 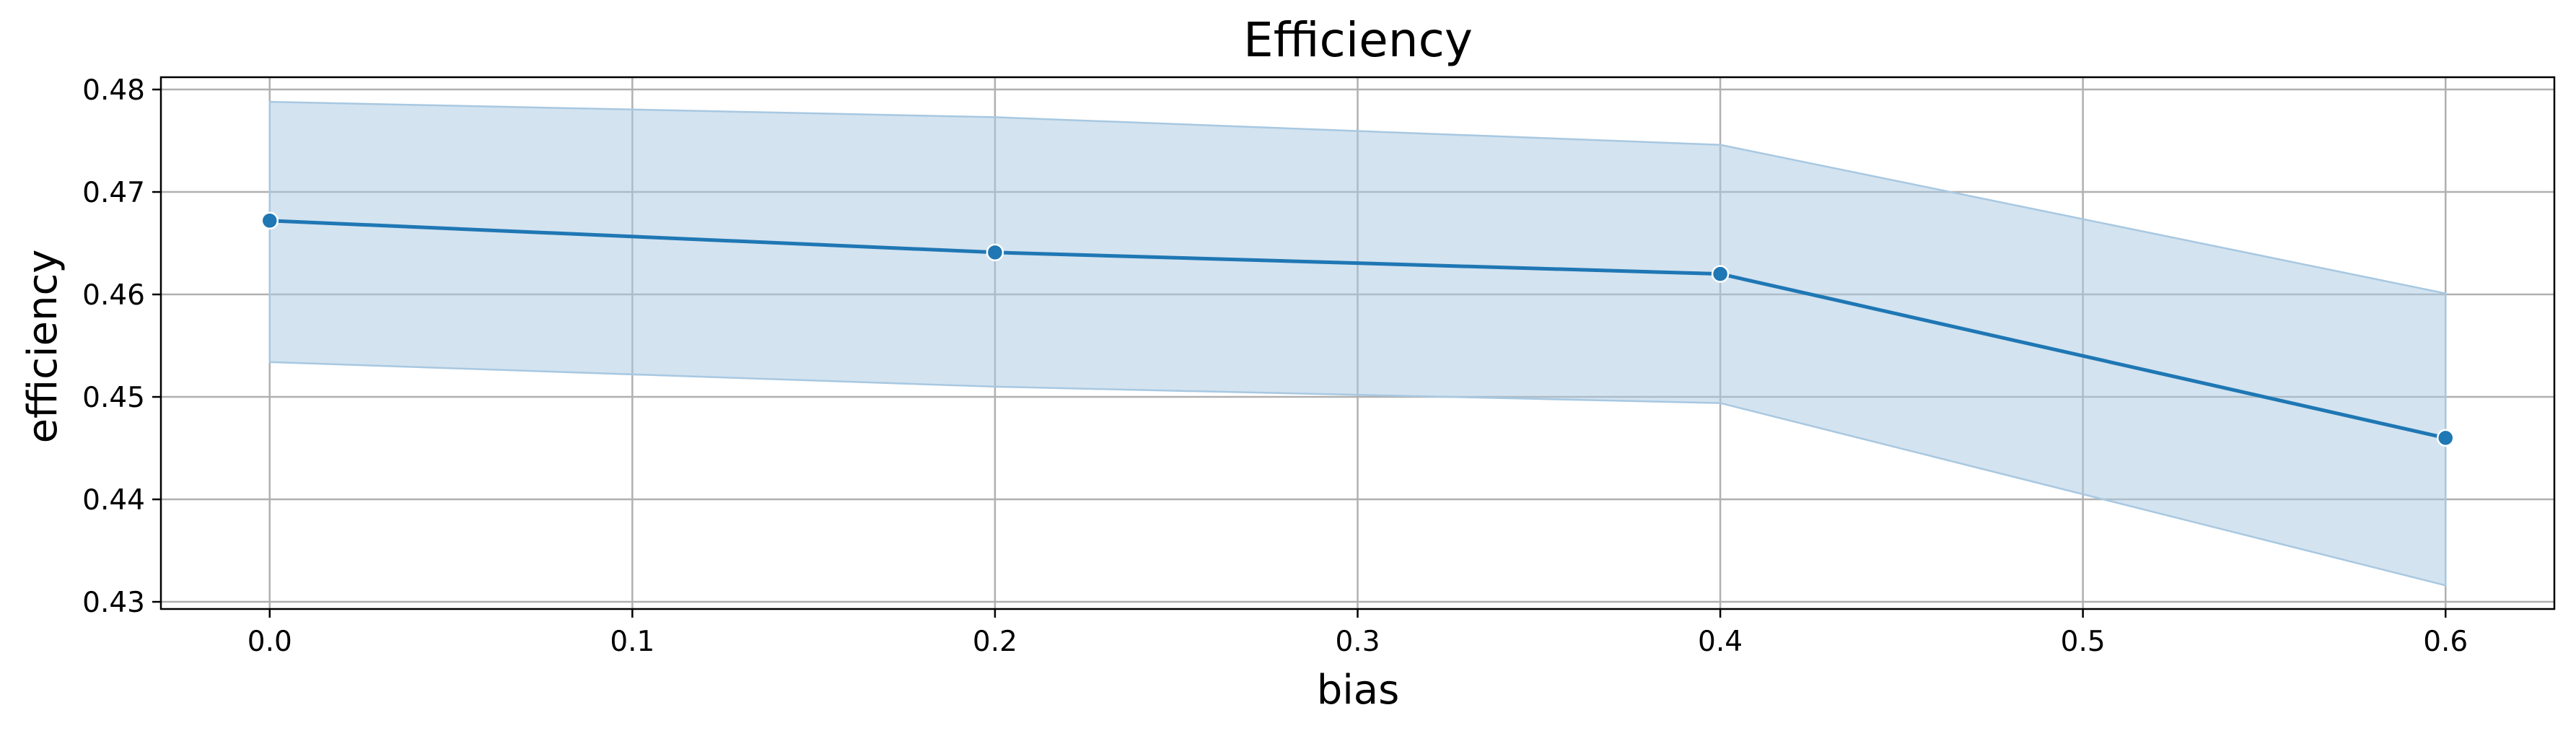 What do you see at coordinates (2083, 642) in the screenshot?
I see `x-tick-label: 0.5` at bounding box center [2083, 642].